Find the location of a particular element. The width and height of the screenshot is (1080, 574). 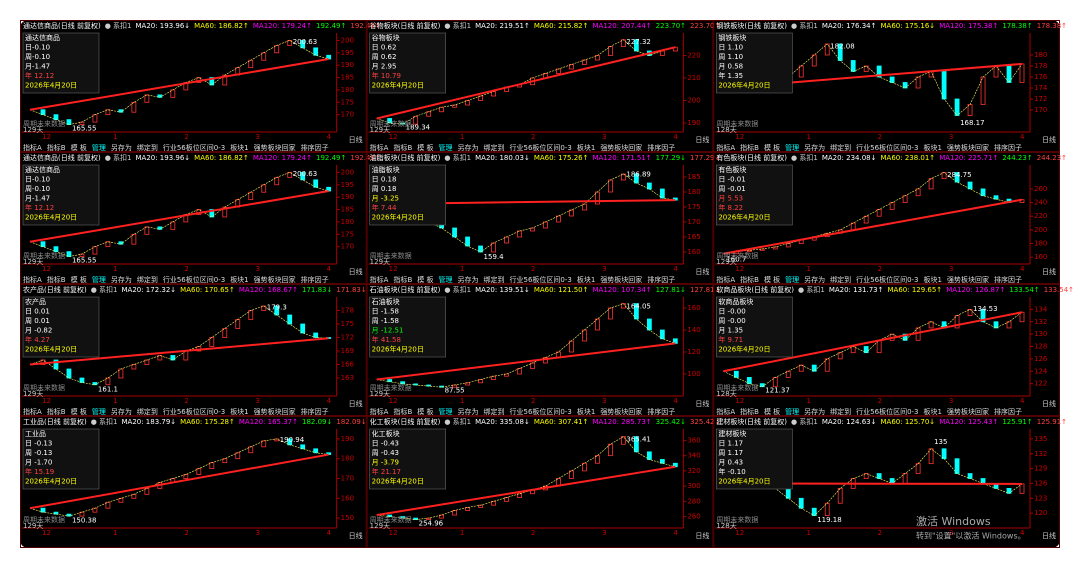

x-tick-label: 12 is located at coordinates (46, 533).